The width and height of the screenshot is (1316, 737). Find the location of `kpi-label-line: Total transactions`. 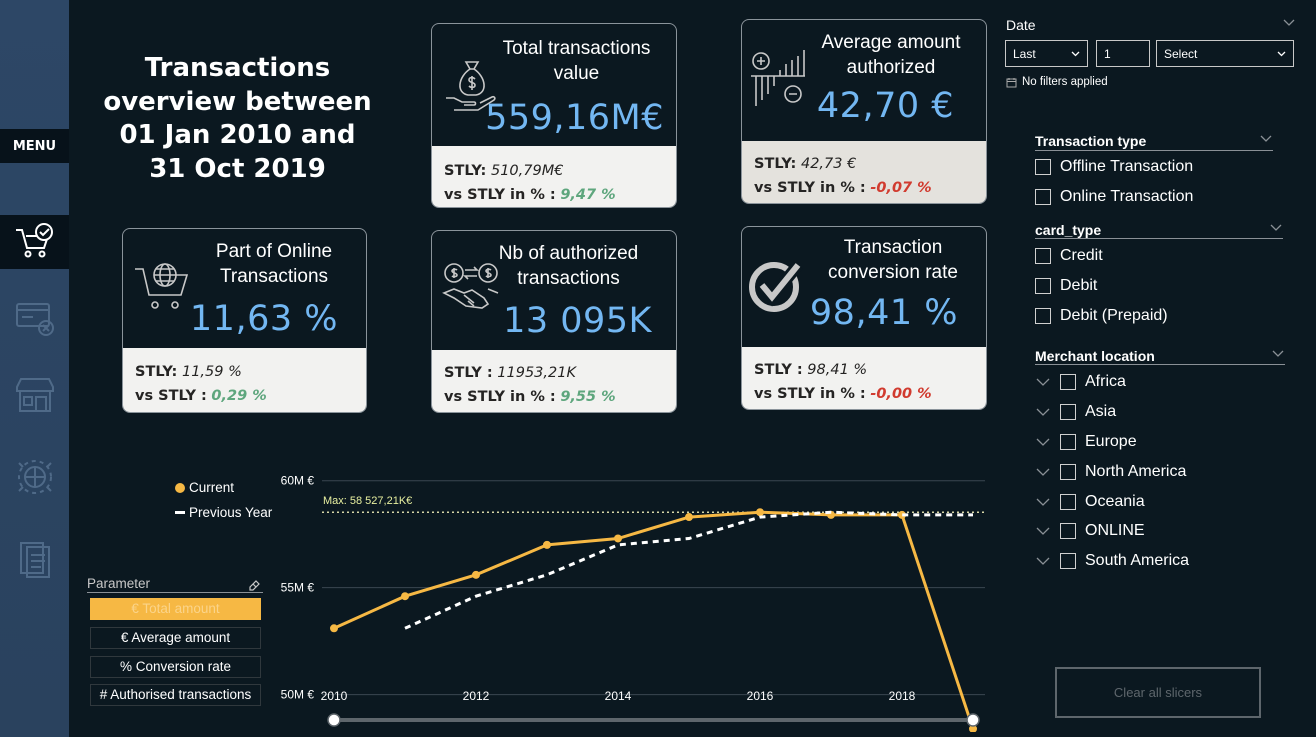

kpi-label-line: Total transactions is located at coordinates (576, 48).